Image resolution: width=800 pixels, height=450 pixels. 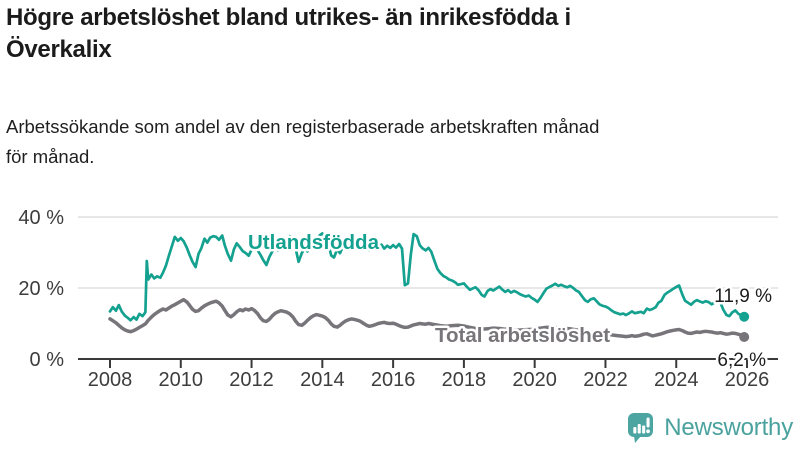 I want to click on y-axis-tick-label: 20 %, so click(x=41, y=289).